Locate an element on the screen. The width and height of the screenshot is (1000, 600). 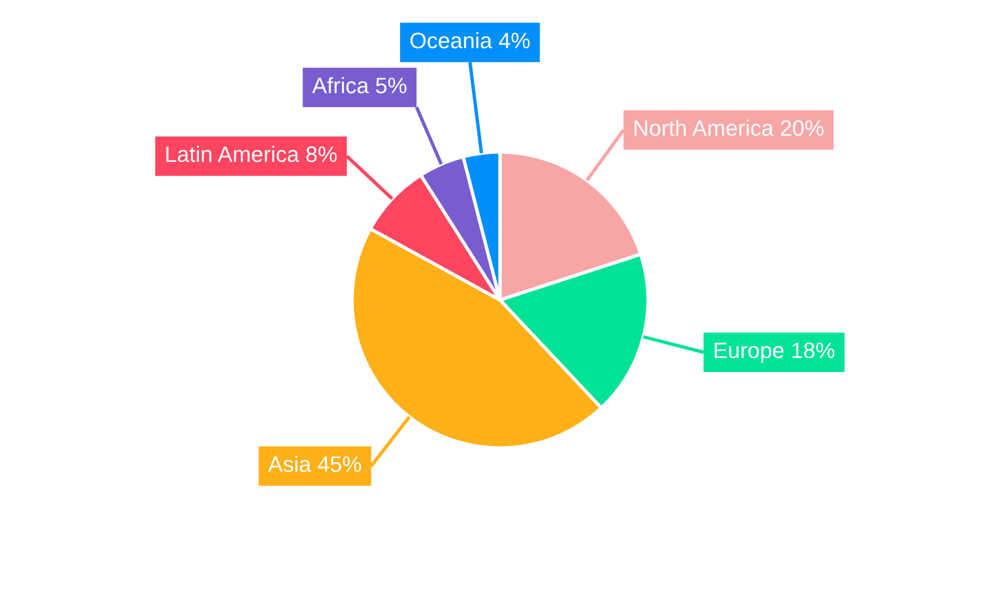
slice-label: Latin America 8% is located at coordinates (251, 154).